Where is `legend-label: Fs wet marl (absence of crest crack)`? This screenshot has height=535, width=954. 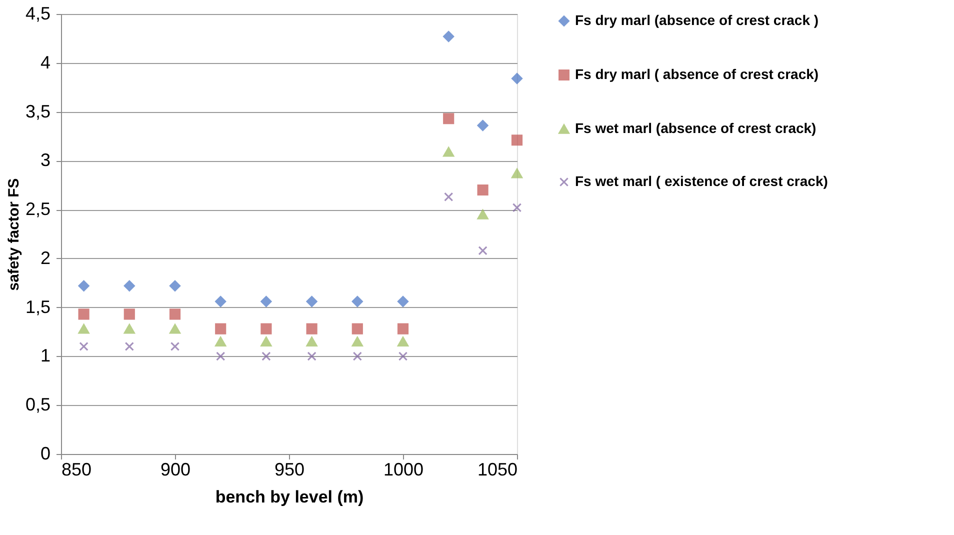 legend-label: Fs wet marl (absence of crest crack) is located at coordinates (695, 128).